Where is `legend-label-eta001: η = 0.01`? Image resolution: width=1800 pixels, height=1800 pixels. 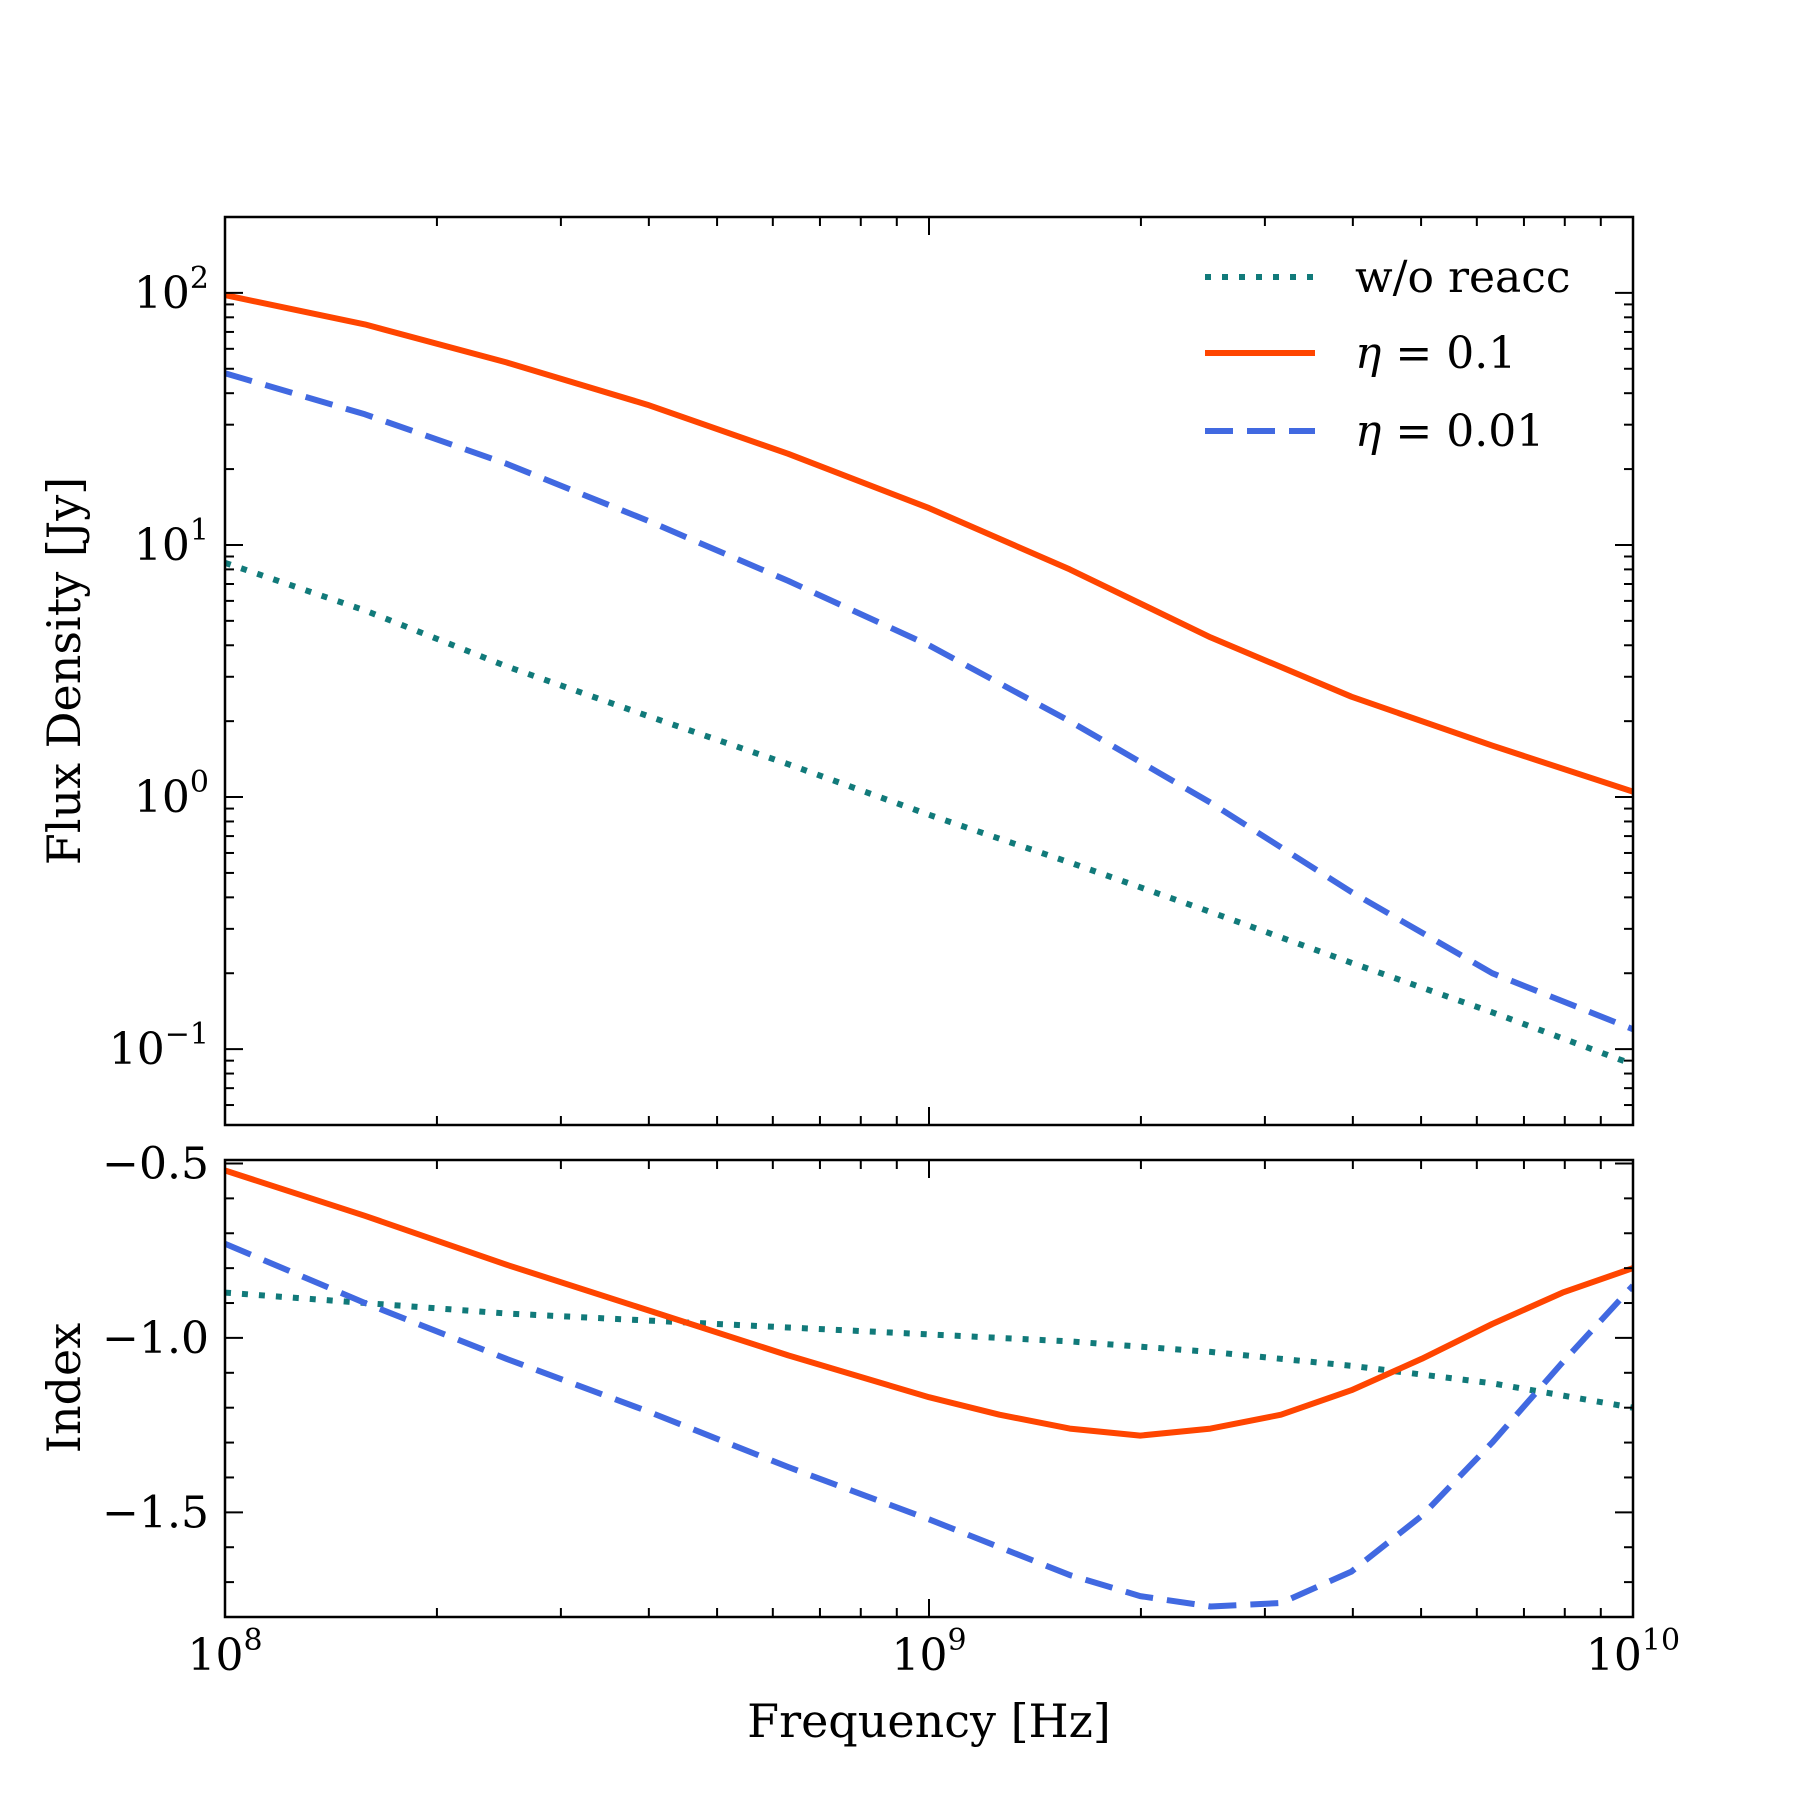 legend-label-eta001: η = 0.01 is located at coordinates (1449, 431).